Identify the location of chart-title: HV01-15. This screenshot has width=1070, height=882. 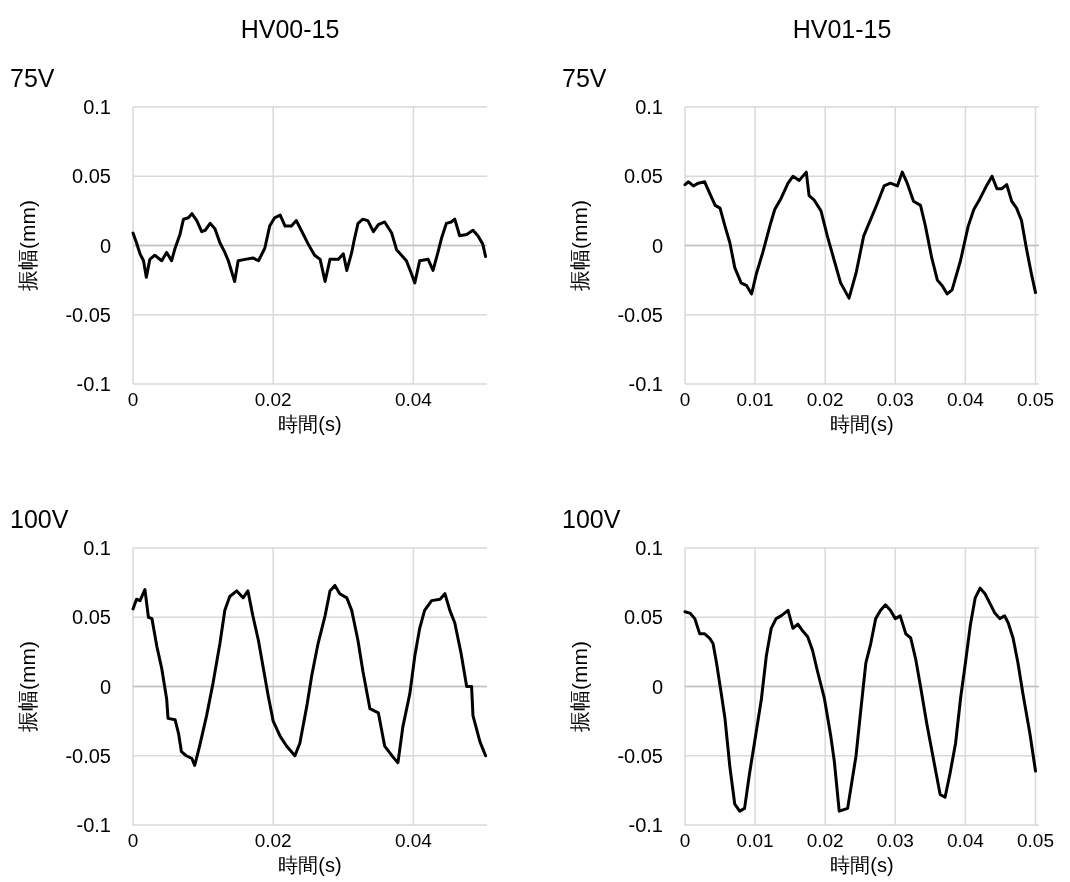
(842, 29).